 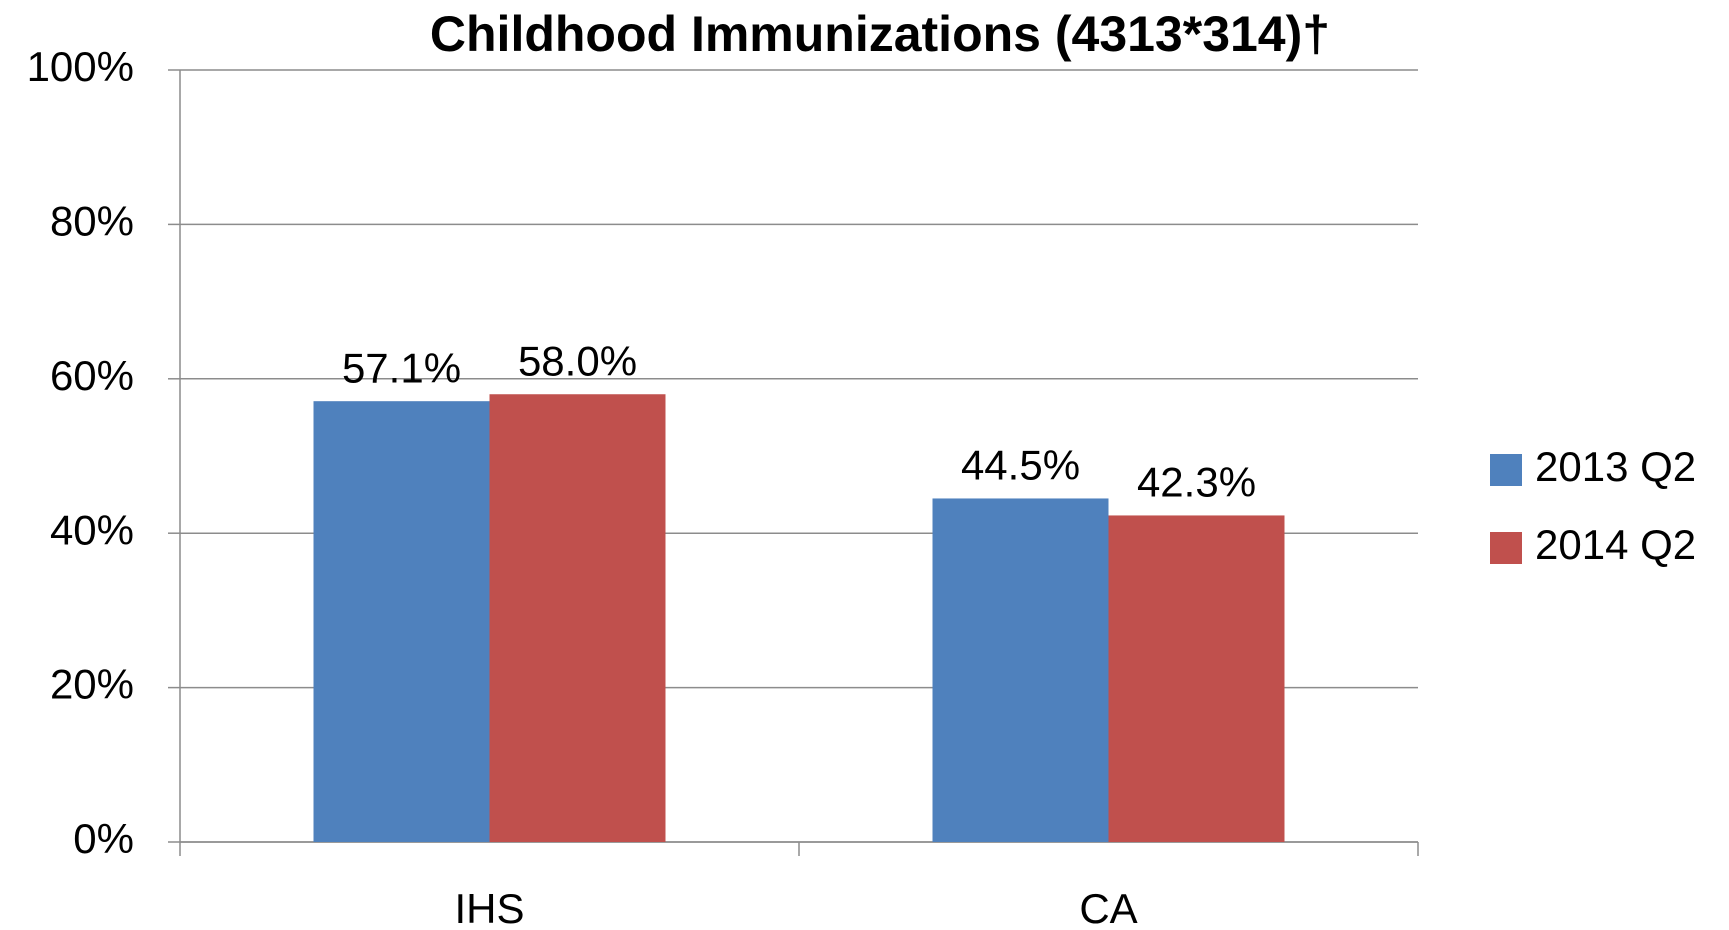 I want to click on y-tick-label: 60%, so click(x=92, y=375).